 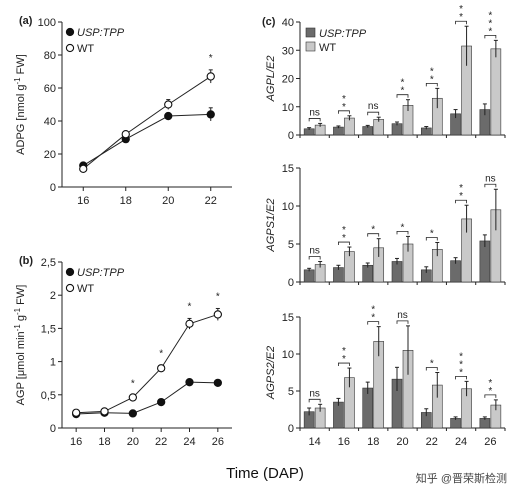 What do you see at coordinates (47, 23) in the screenshot?
I see `y-tick-label: 100` at bounding box center [47, 23].